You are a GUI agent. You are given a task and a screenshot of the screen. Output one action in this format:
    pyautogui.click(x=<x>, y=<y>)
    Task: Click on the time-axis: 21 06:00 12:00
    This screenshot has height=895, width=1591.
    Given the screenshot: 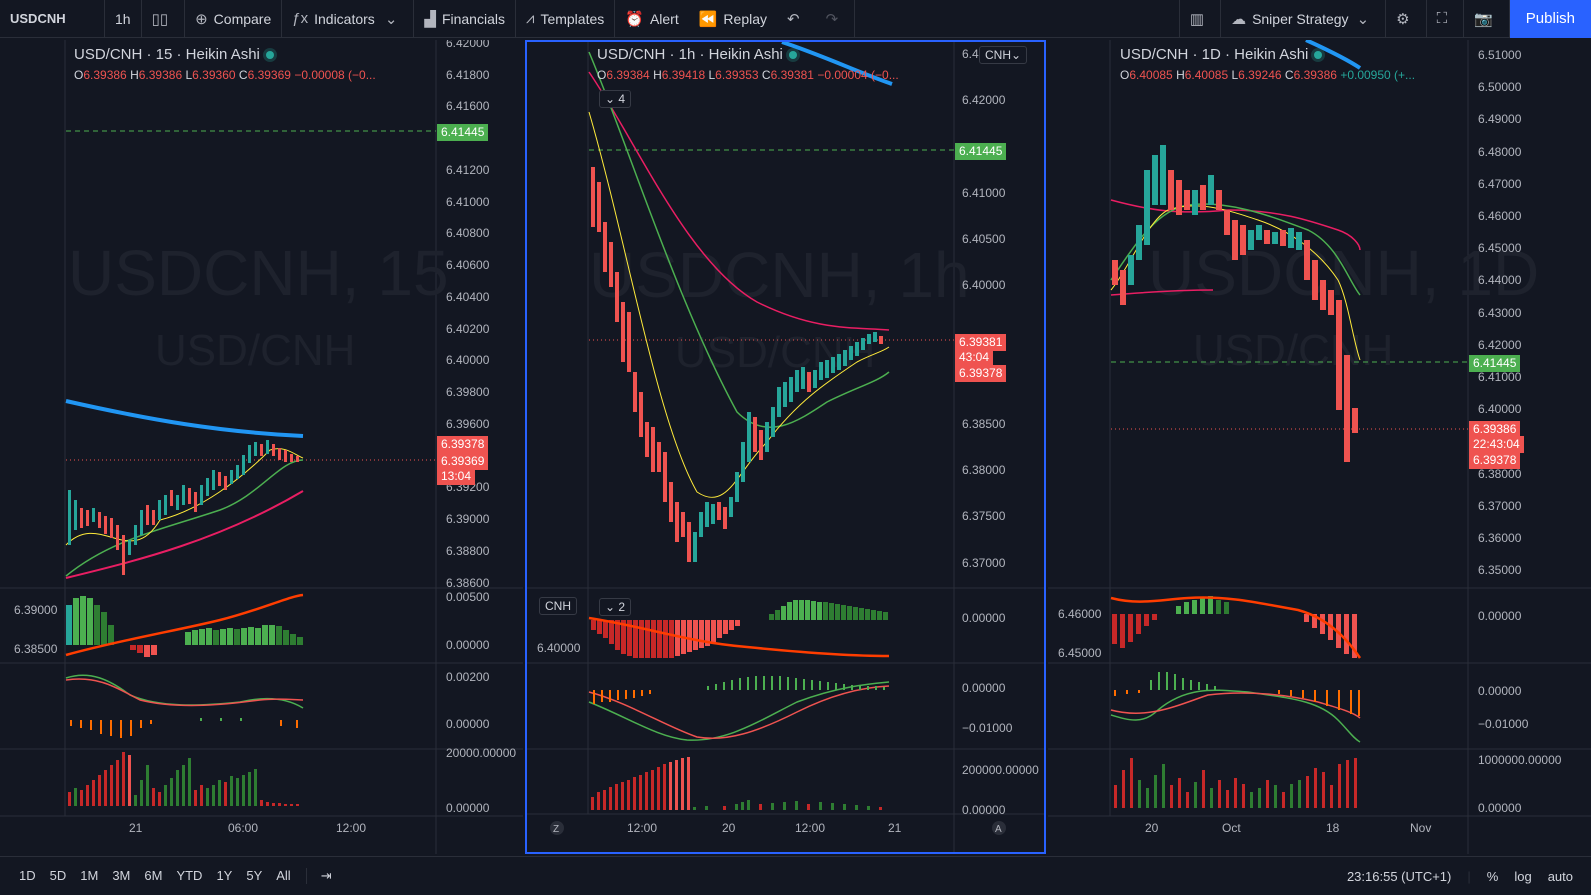 What is the action you would take?
    pyautogui.click(x=247, y=828)
    